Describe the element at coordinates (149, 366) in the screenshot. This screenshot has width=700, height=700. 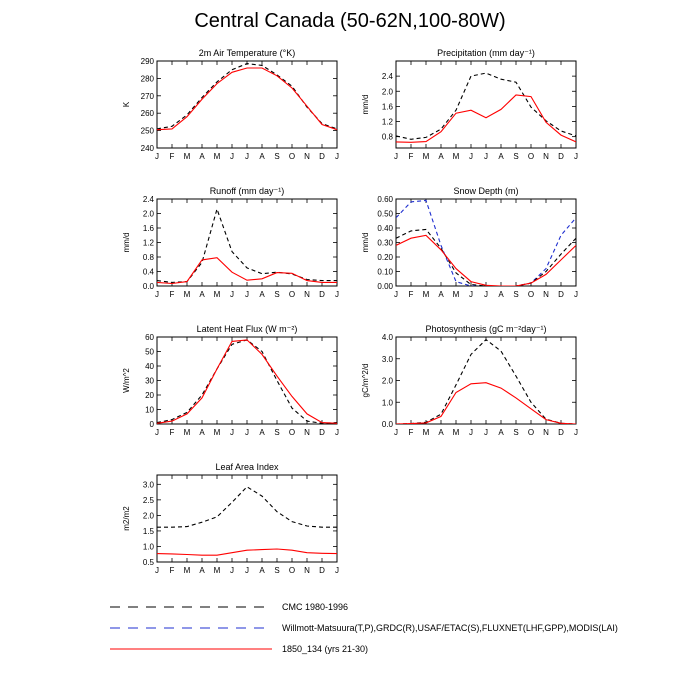
I see `y-tick-label: 40` at that location.